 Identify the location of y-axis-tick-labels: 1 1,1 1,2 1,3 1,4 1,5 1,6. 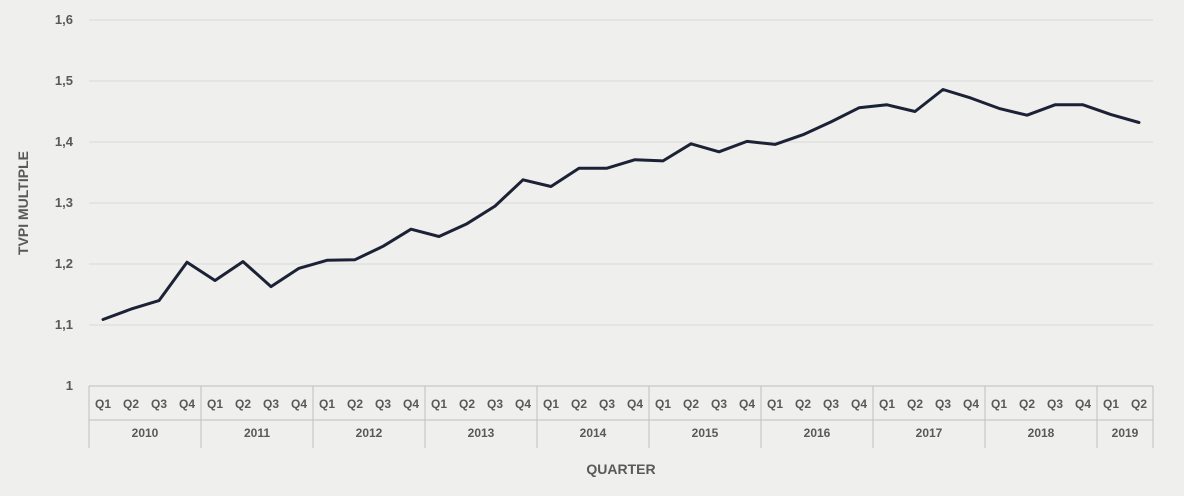
(64, 202).